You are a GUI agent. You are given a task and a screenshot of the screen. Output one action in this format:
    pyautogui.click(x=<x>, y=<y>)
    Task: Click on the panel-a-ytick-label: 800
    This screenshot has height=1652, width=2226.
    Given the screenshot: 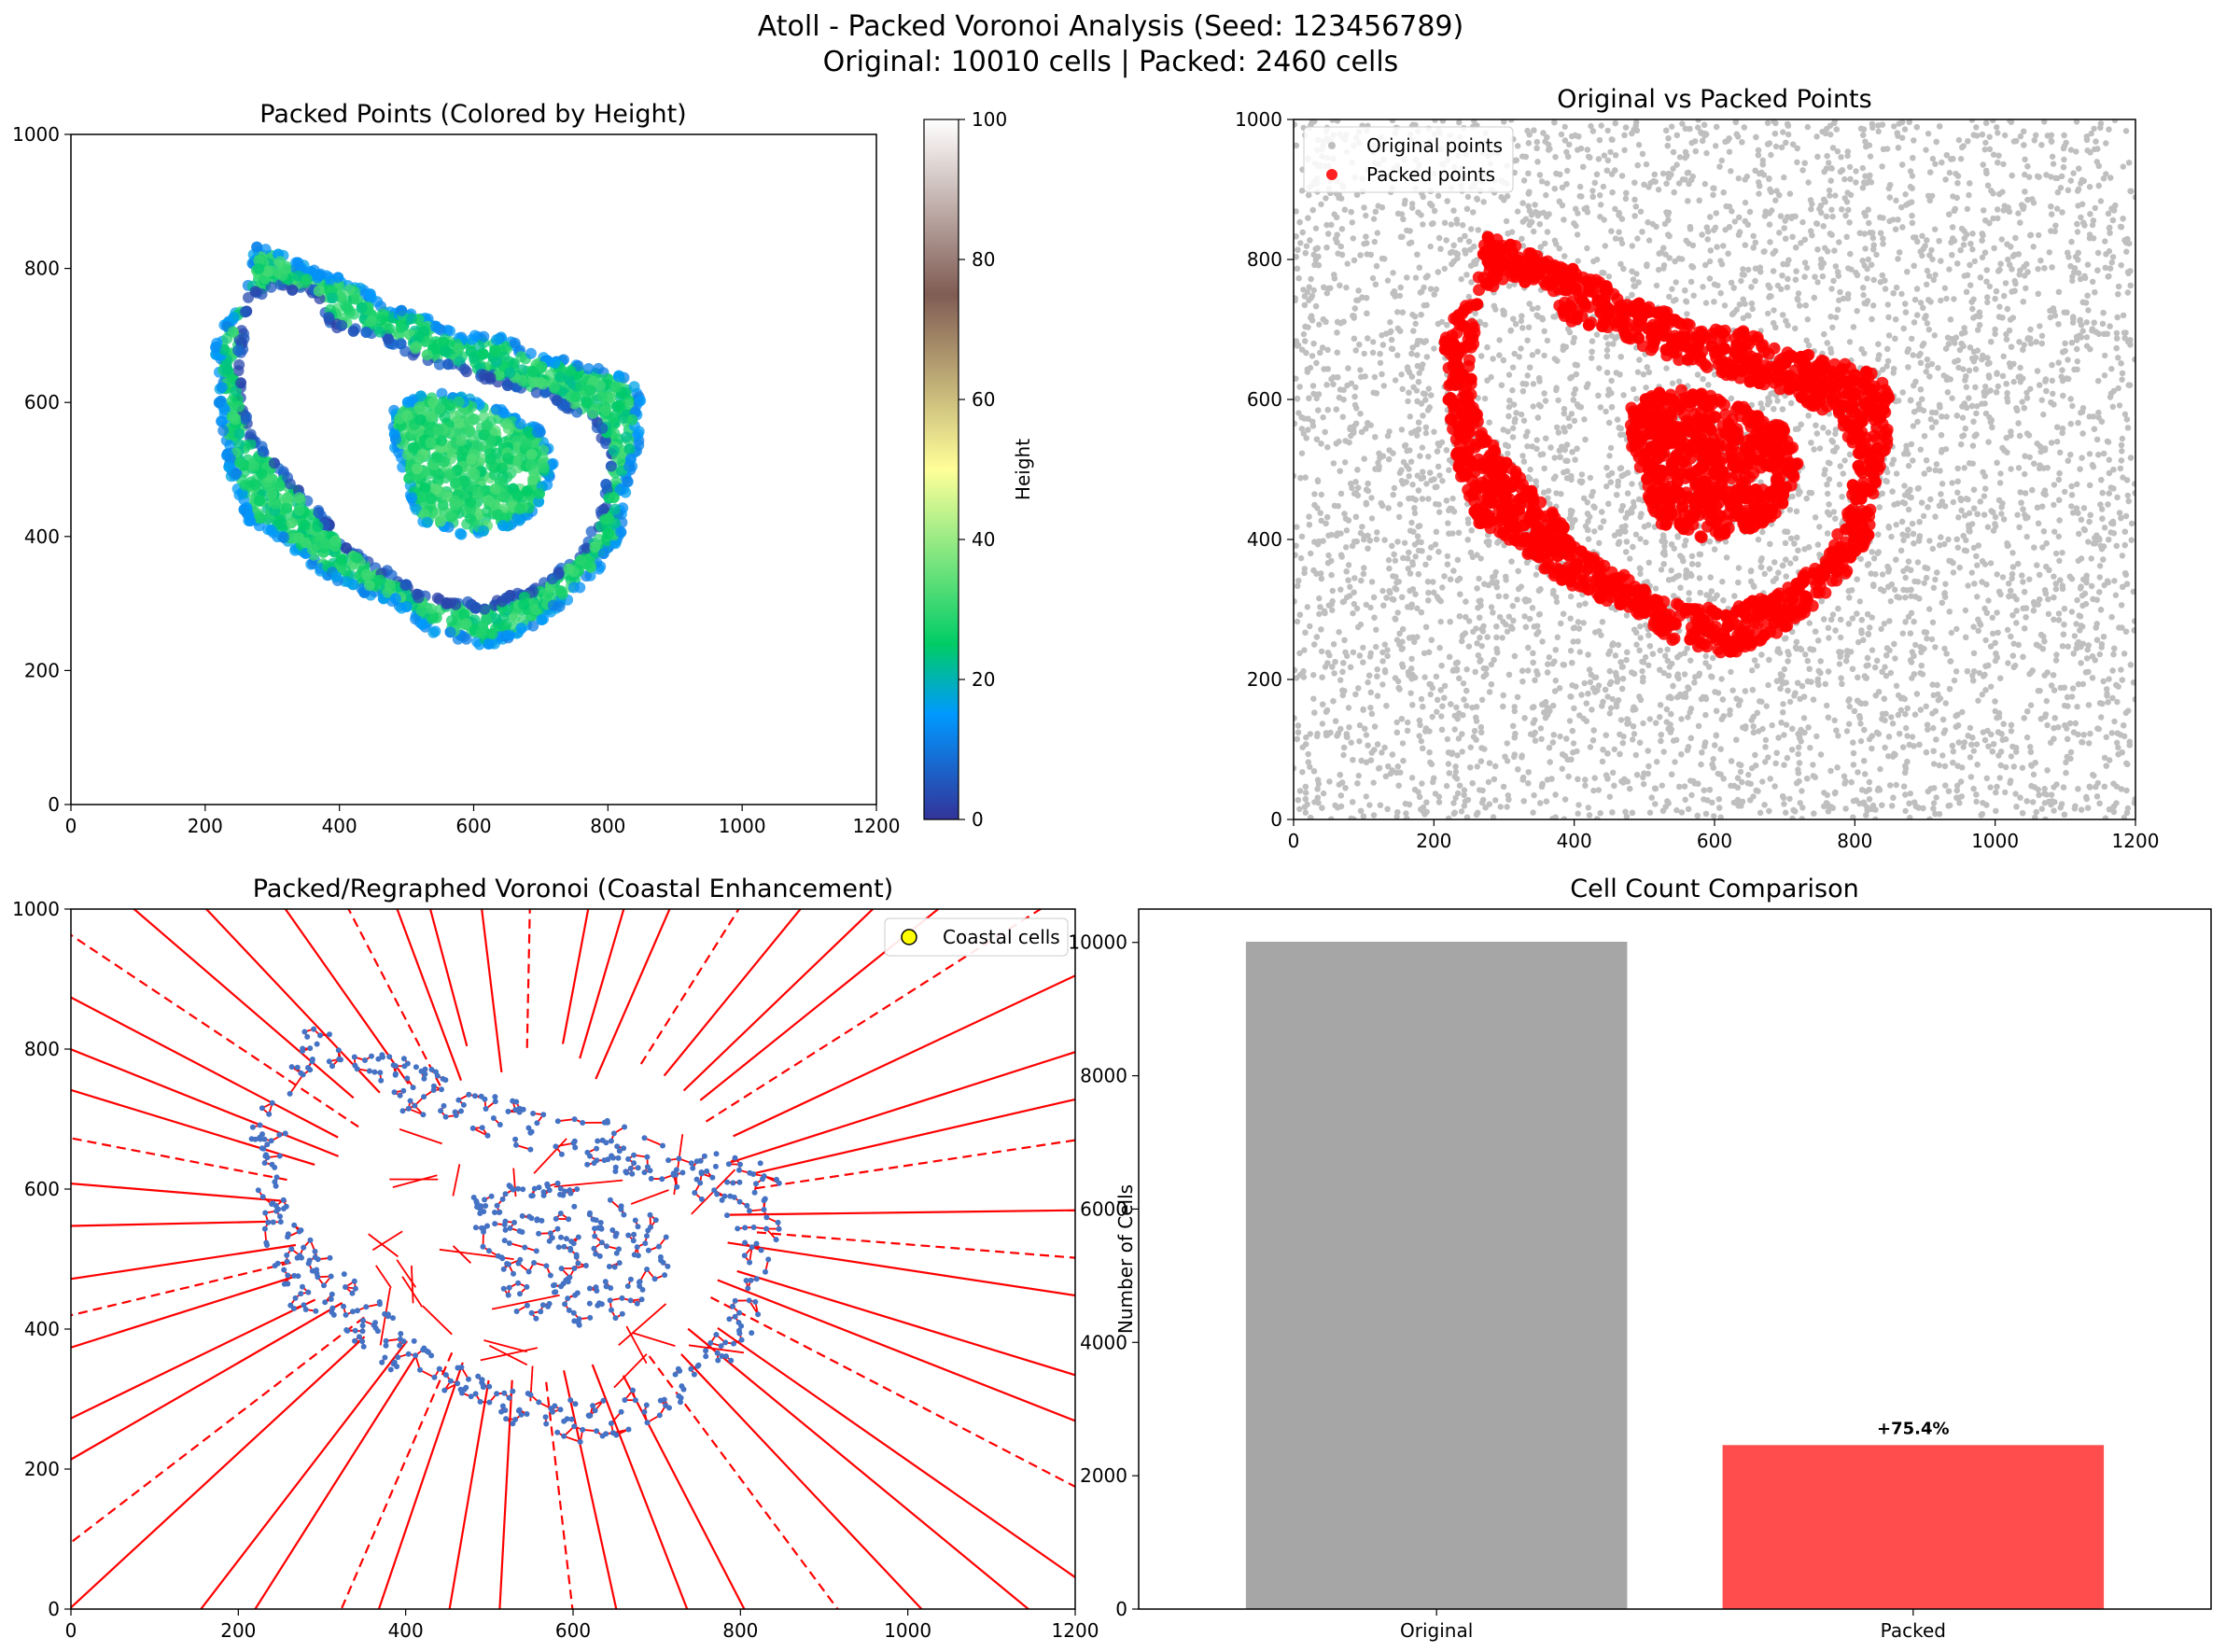 What is the action you would take?
    pyautogui.click(x=42, y=269)
    